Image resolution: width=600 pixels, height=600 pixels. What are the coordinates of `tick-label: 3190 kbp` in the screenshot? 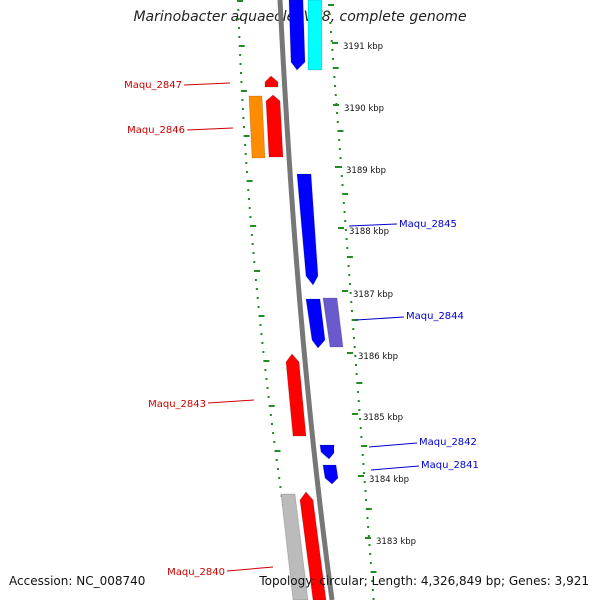 It's located at (364, 109).